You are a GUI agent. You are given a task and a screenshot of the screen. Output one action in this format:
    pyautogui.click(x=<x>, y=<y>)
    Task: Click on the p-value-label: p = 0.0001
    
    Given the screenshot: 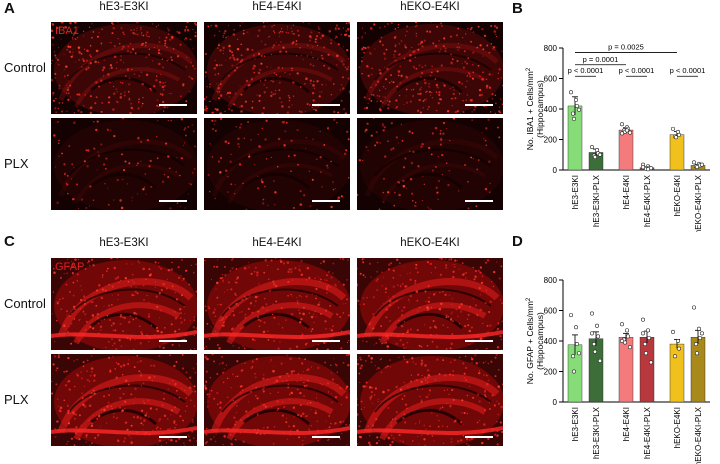 What is the action you would take?
    pyautogui.click(x=601, y=59)
    